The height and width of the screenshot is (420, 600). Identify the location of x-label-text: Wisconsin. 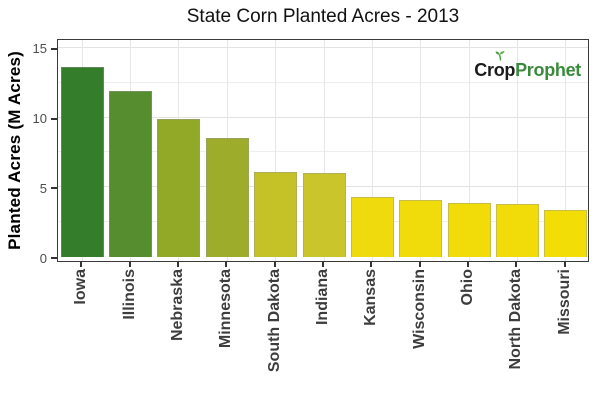
(419, 309).